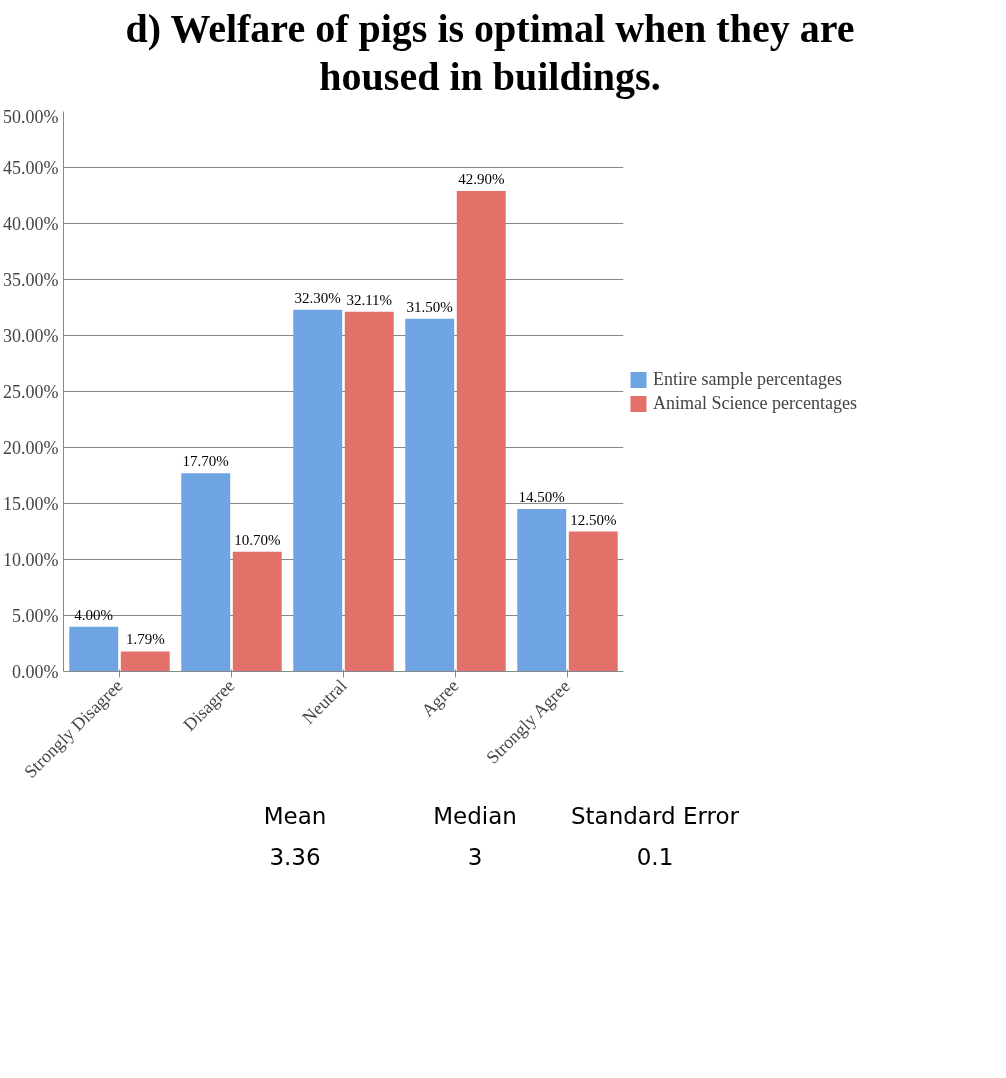  What do you see at coordinates (481, 179) in the screenshot?
I see `data-label: 42.90%` at bounding box center [481, 179].